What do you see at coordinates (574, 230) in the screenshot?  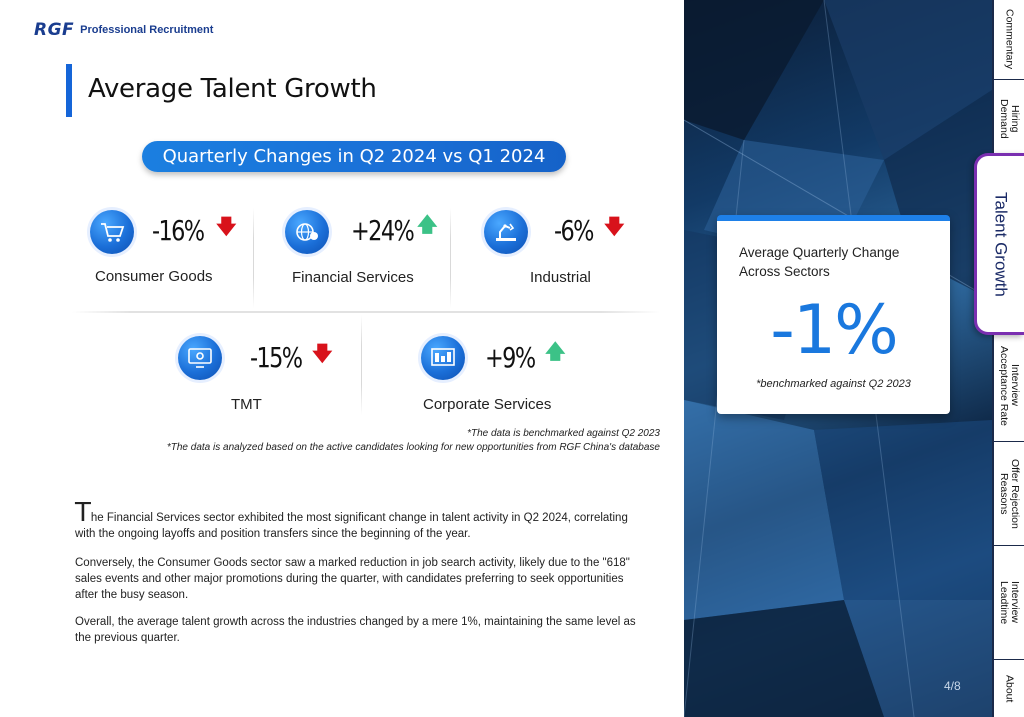 I see `stat-value: -6%` at bounding box center [574, 230].